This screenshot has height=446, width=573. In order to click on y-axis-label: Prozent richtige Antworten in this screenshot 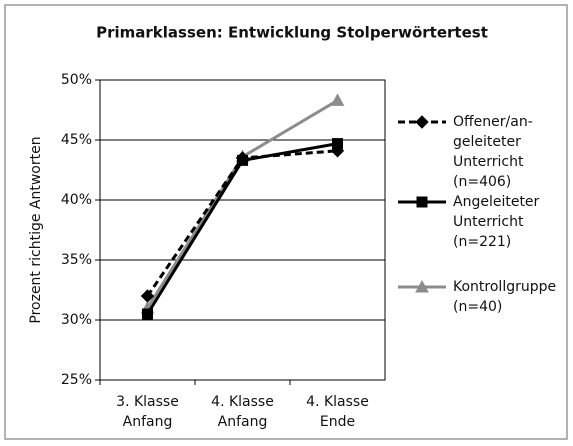, I will do `click(36, 229)`.